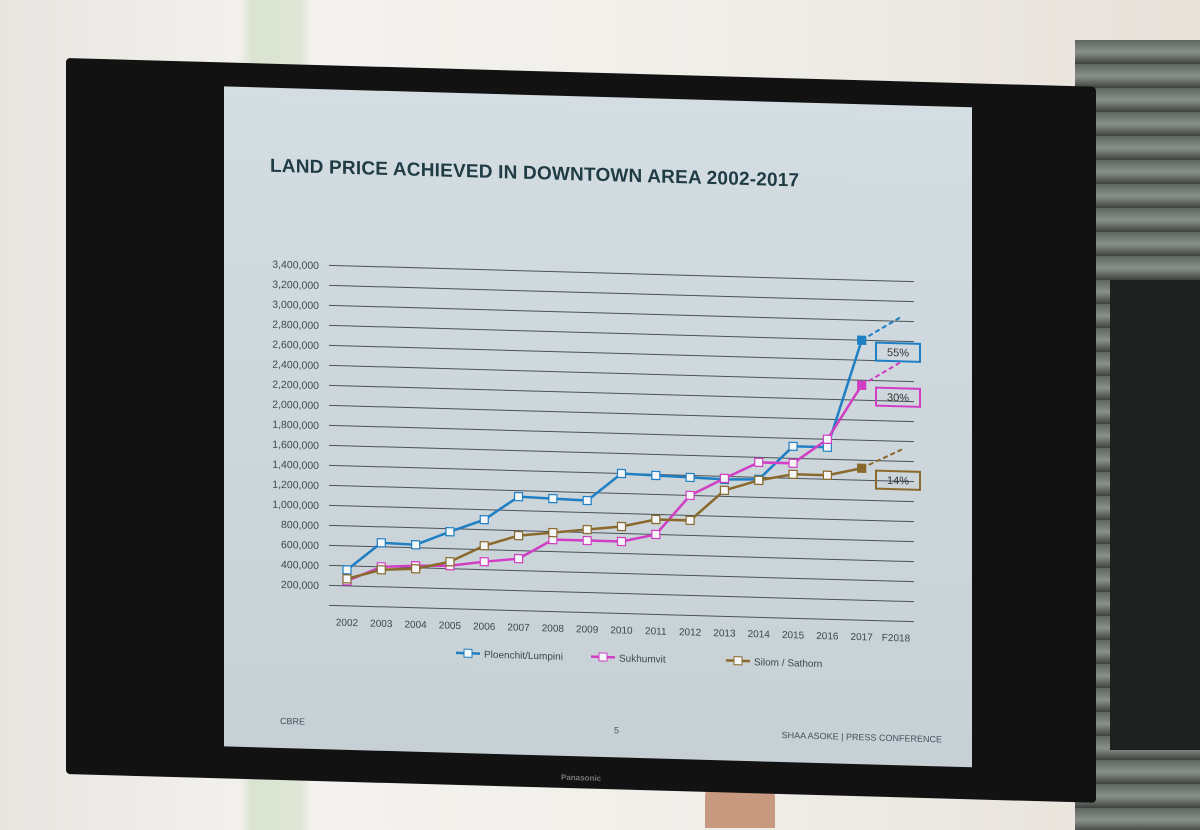  Describe the element at coordinates (642, 659) in the screenshot. I see `legend-label: Sukhumvit` at that location.